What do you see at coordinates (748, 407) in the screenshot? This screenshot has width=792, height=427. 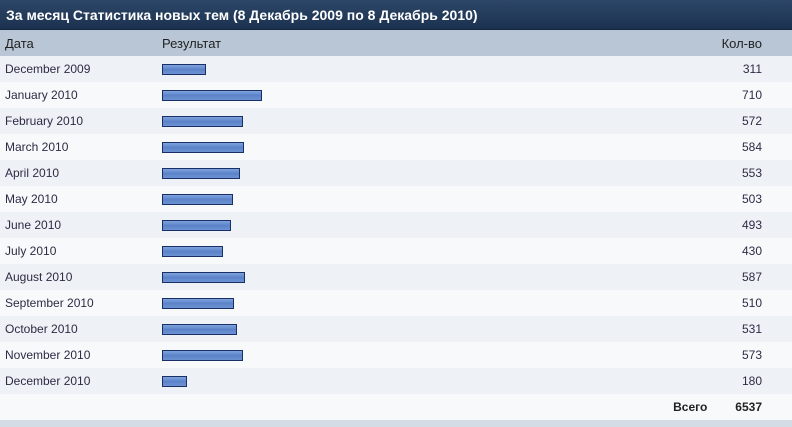 I see `total-value: 6537` at bounding box center [748, 407].